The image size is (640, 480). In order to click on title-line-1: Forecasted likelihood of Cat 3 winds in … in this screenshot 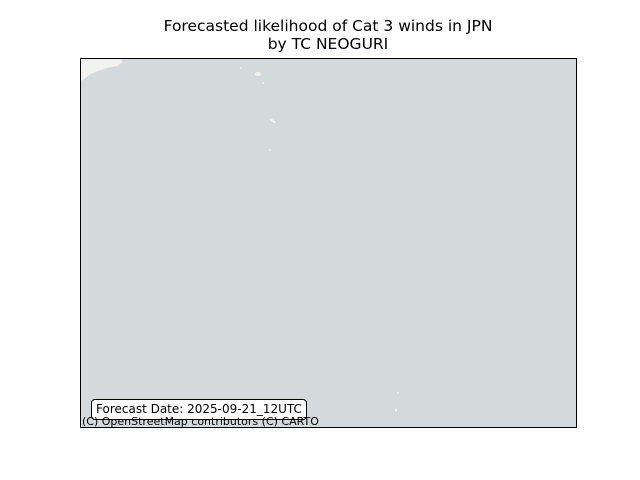, I will do `click(328, 26)`.